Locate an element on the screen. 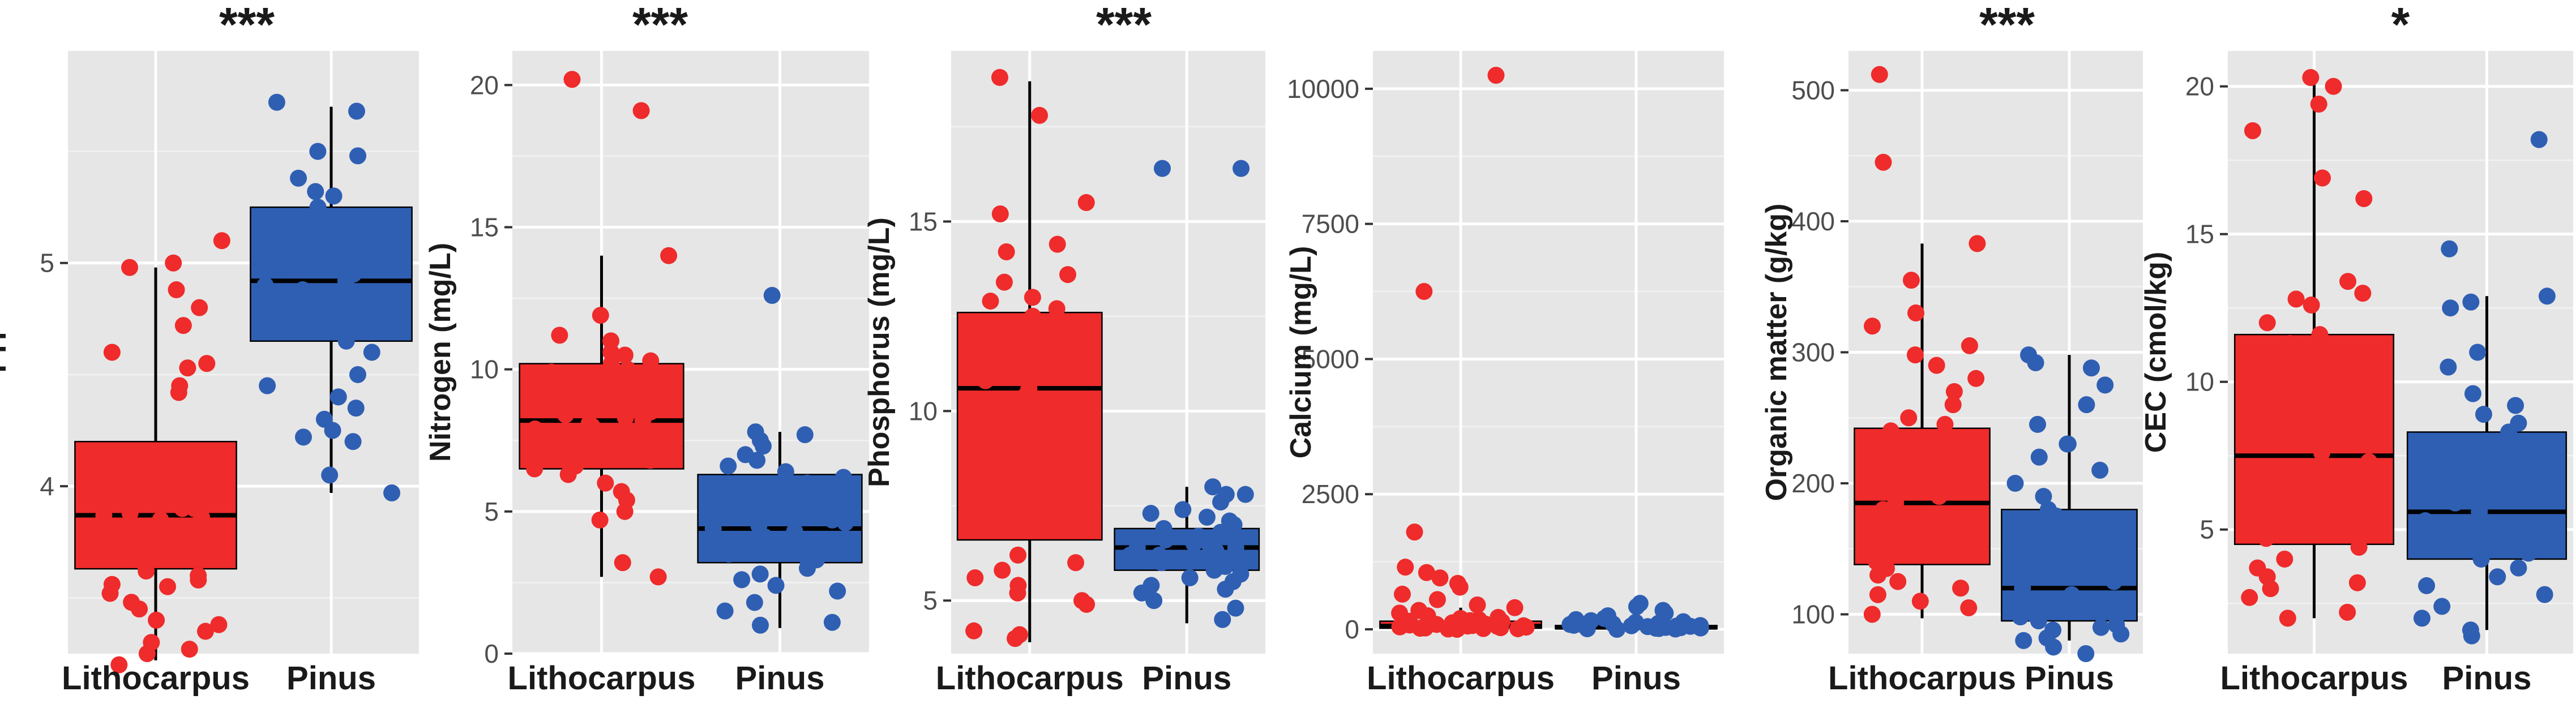 The image size is (2576, 704). panel-1-y-tick-label: 5 is located at coordinates (47, 263).